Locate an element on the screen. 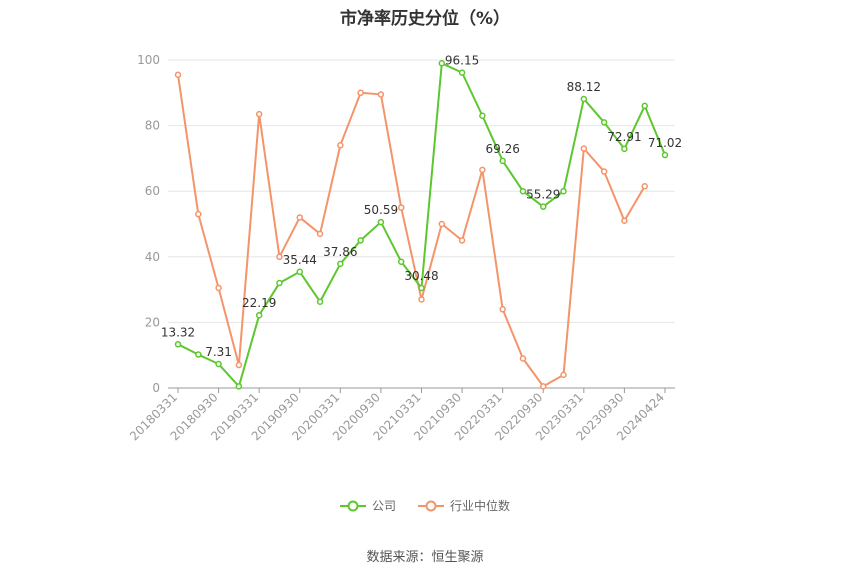 Image resolution: width=850 pixels, height=575 pixels. legend: 公司 行业中位数 is located at coordinates (425, 505).